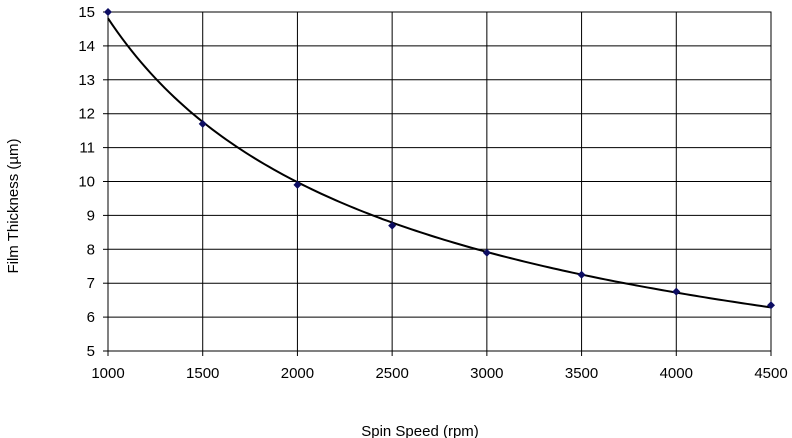  Describe the element at coordinates (202, 373) in the screenshot. I see `x-tick-label: 1500` at that location.